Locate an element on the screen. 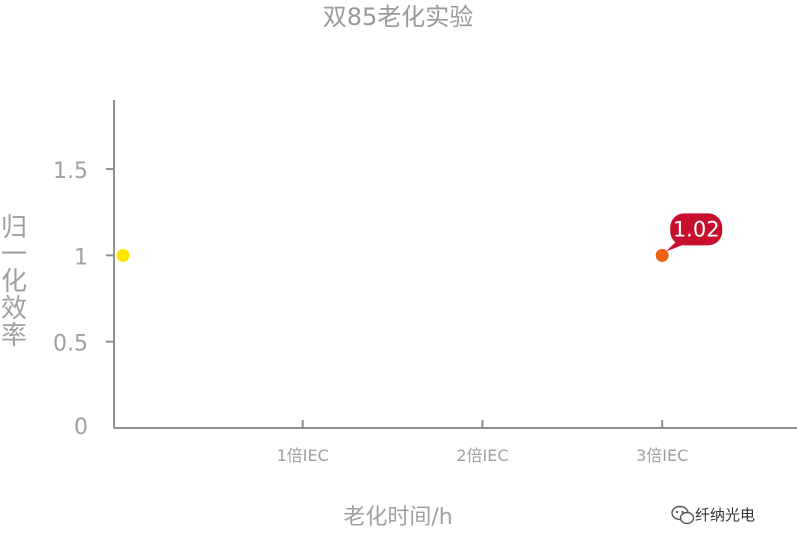 The image size is (797, 549). x-tick-label: 3倍IEC is located at coordinates (662, 455).